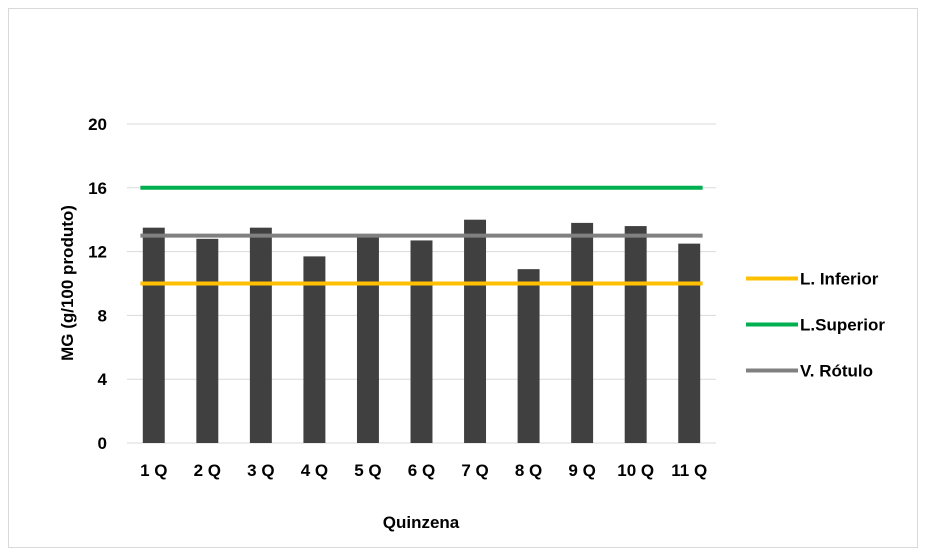 Image resolution: width=928 pixels, height=557 pixels. I want to click on y-tick-label: 12, so click(97, 252).